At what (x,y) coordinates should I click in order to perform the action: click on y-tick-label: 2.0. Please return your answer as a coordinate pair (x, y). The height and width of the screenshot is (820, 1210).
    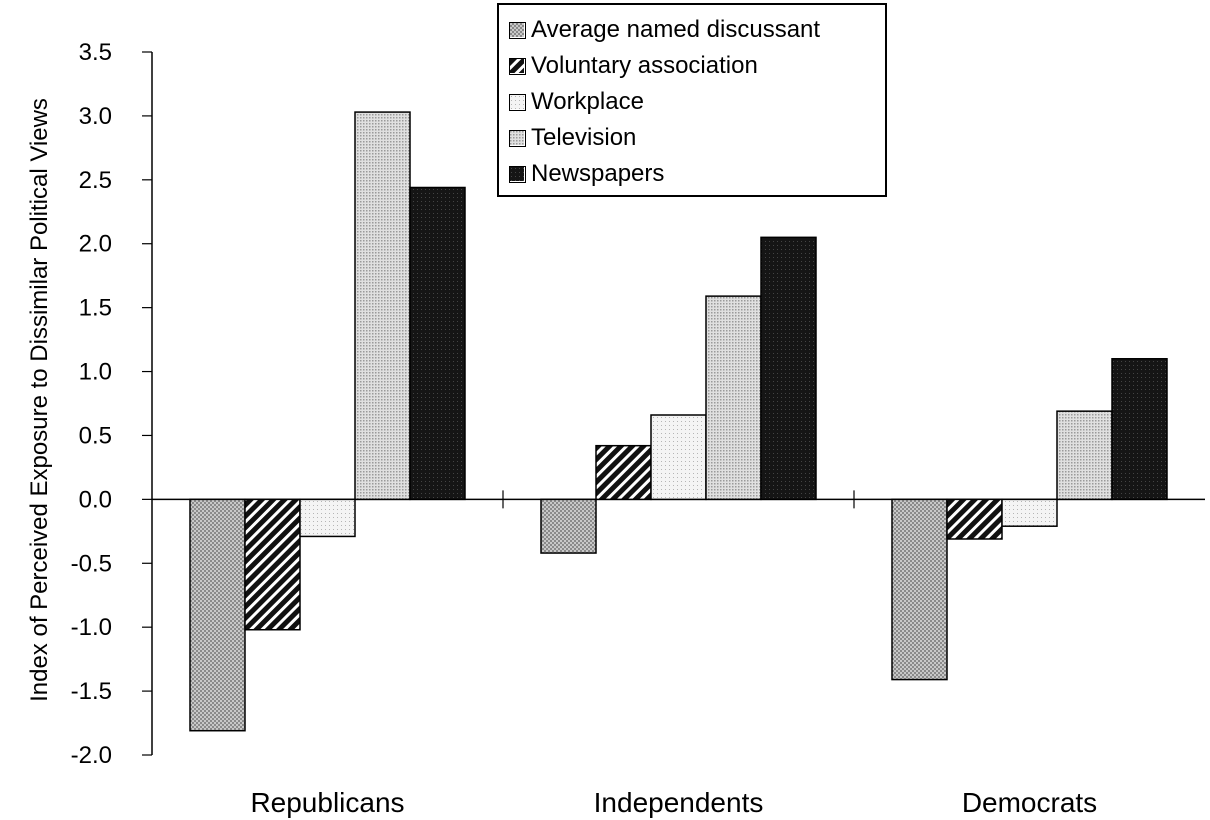
    Looking at the image, I should click on (95, 244).